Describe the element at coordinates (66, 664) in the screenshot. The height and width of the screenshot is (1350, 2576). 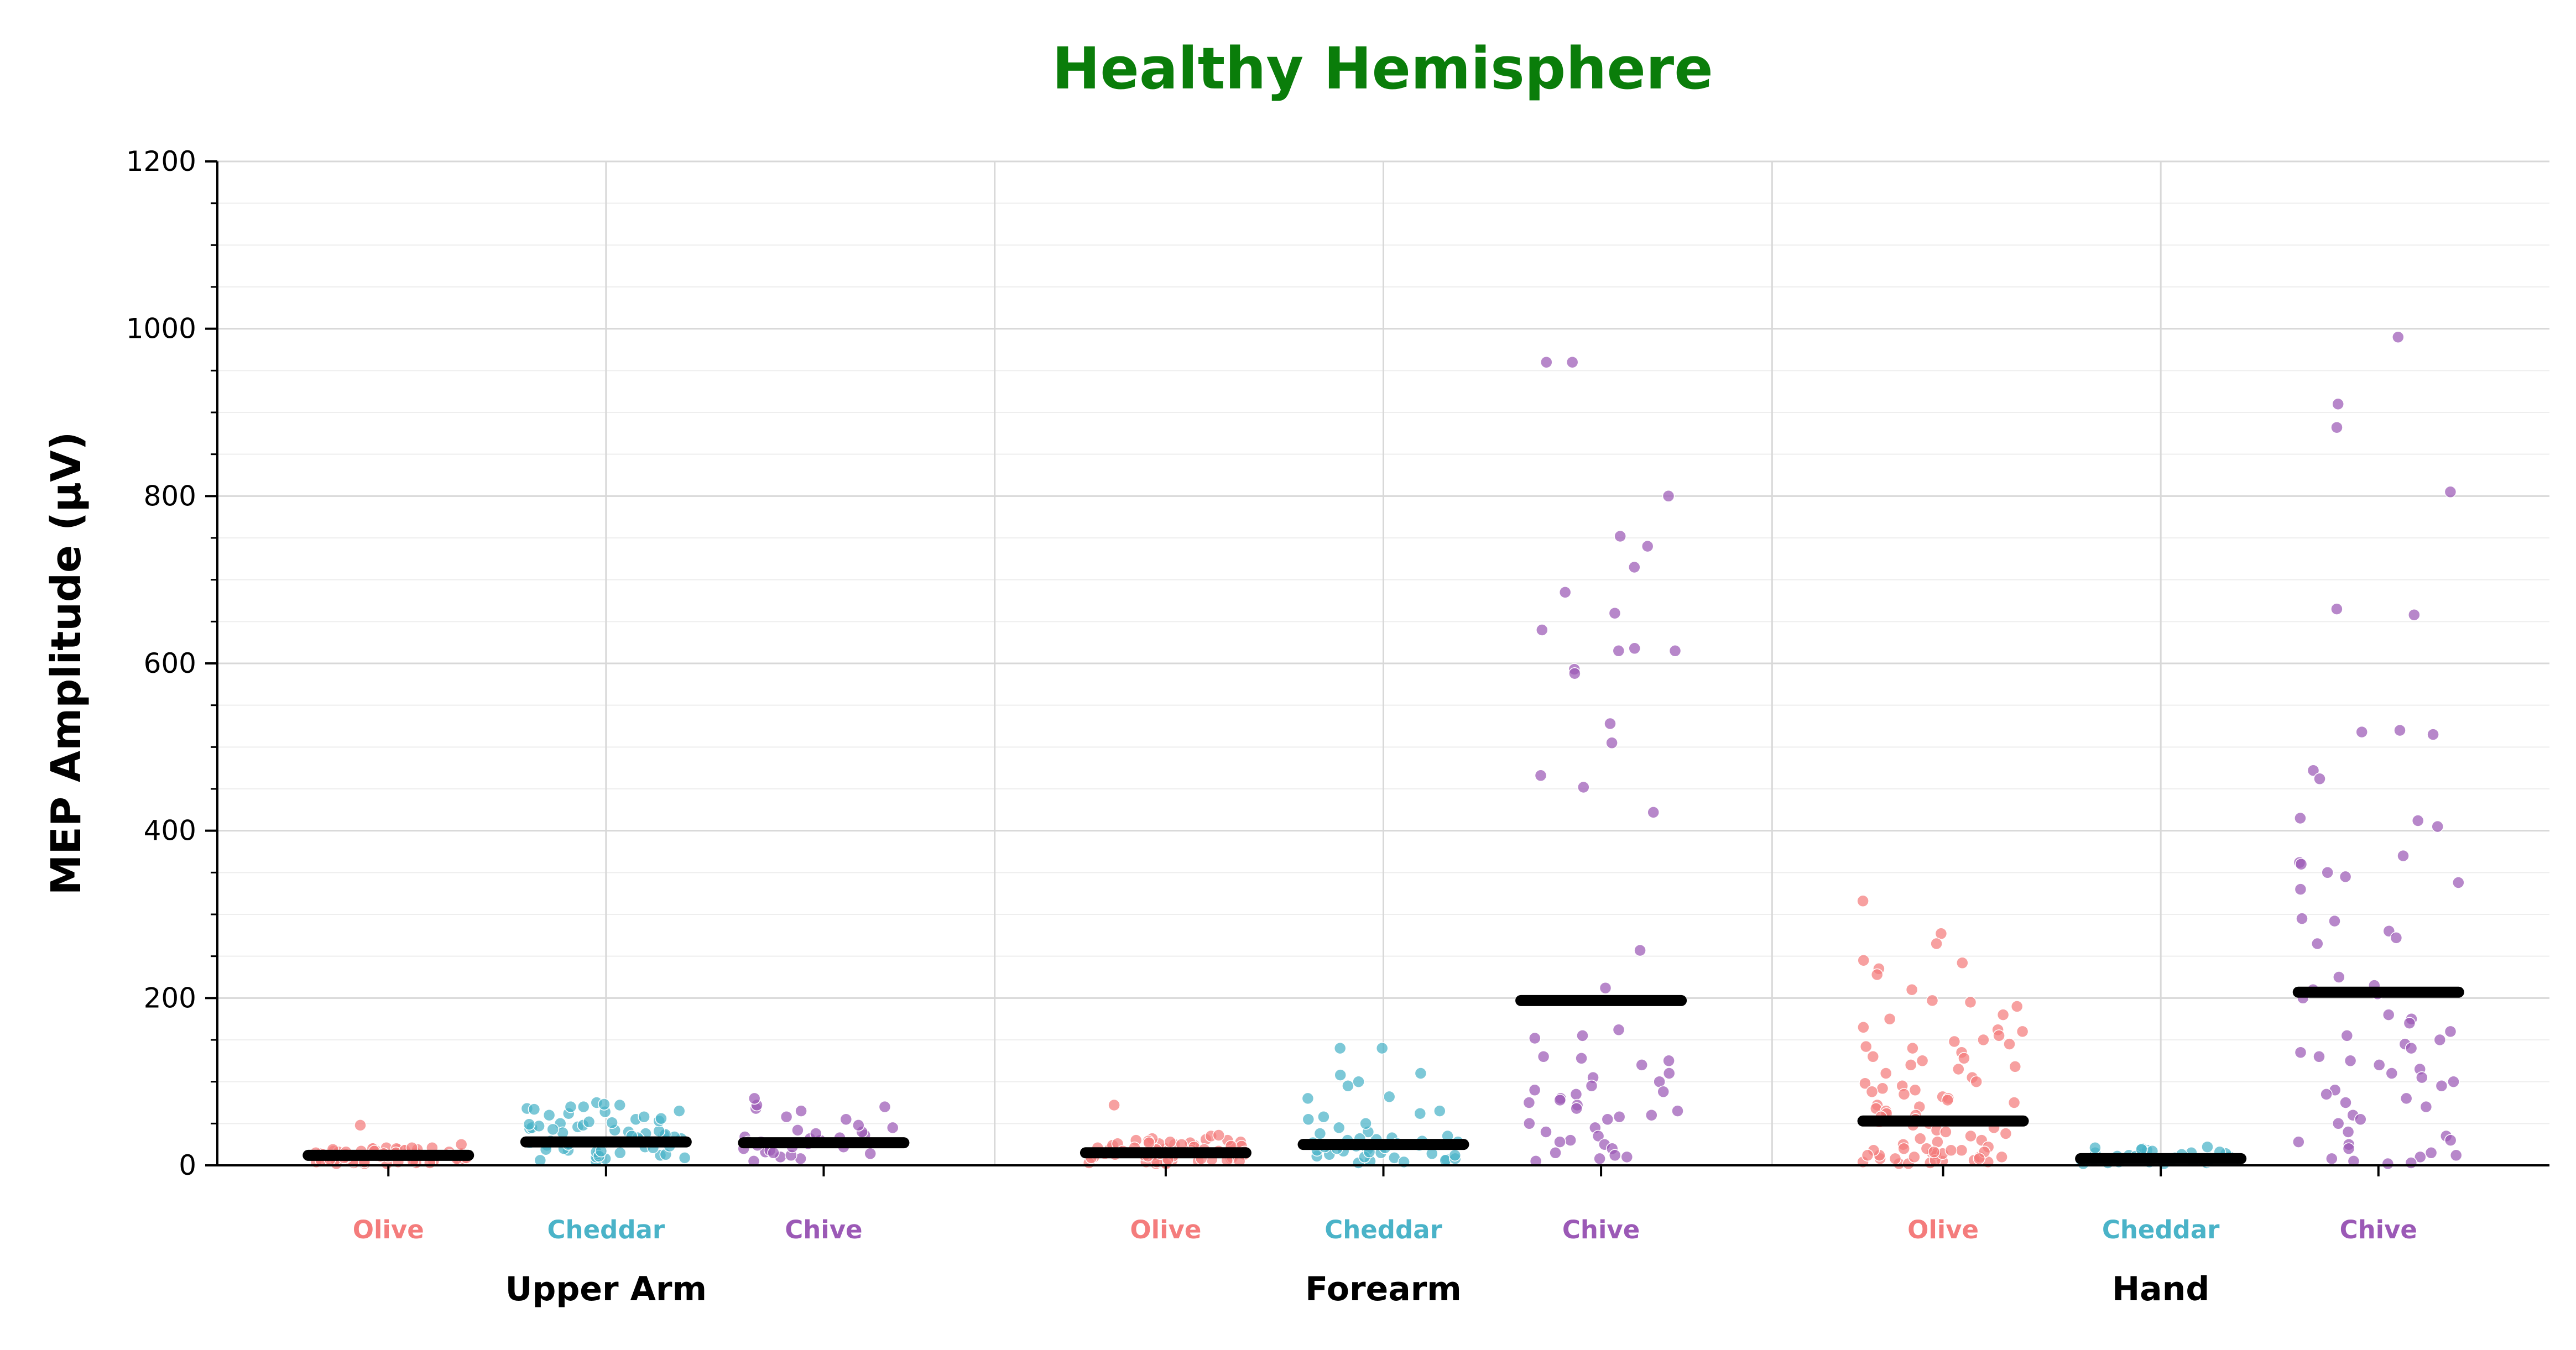
I see `y-axis-label: MEP Amplitude (µV)` at that location.